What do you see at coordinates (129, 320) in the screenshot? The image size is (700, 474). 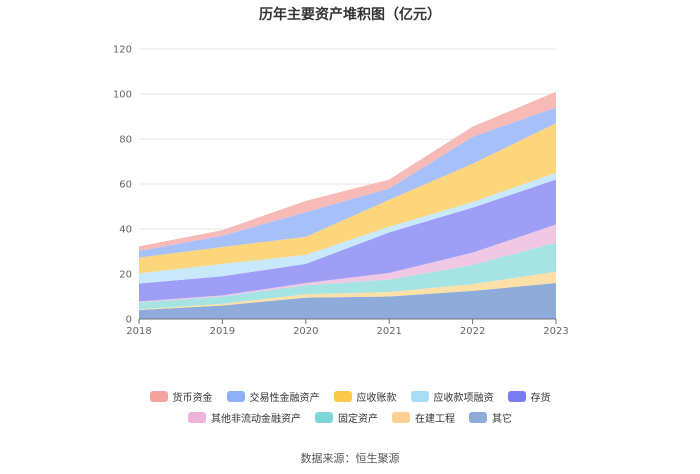 I see `y-tick-label: 0` at bounding box center [129, 320].